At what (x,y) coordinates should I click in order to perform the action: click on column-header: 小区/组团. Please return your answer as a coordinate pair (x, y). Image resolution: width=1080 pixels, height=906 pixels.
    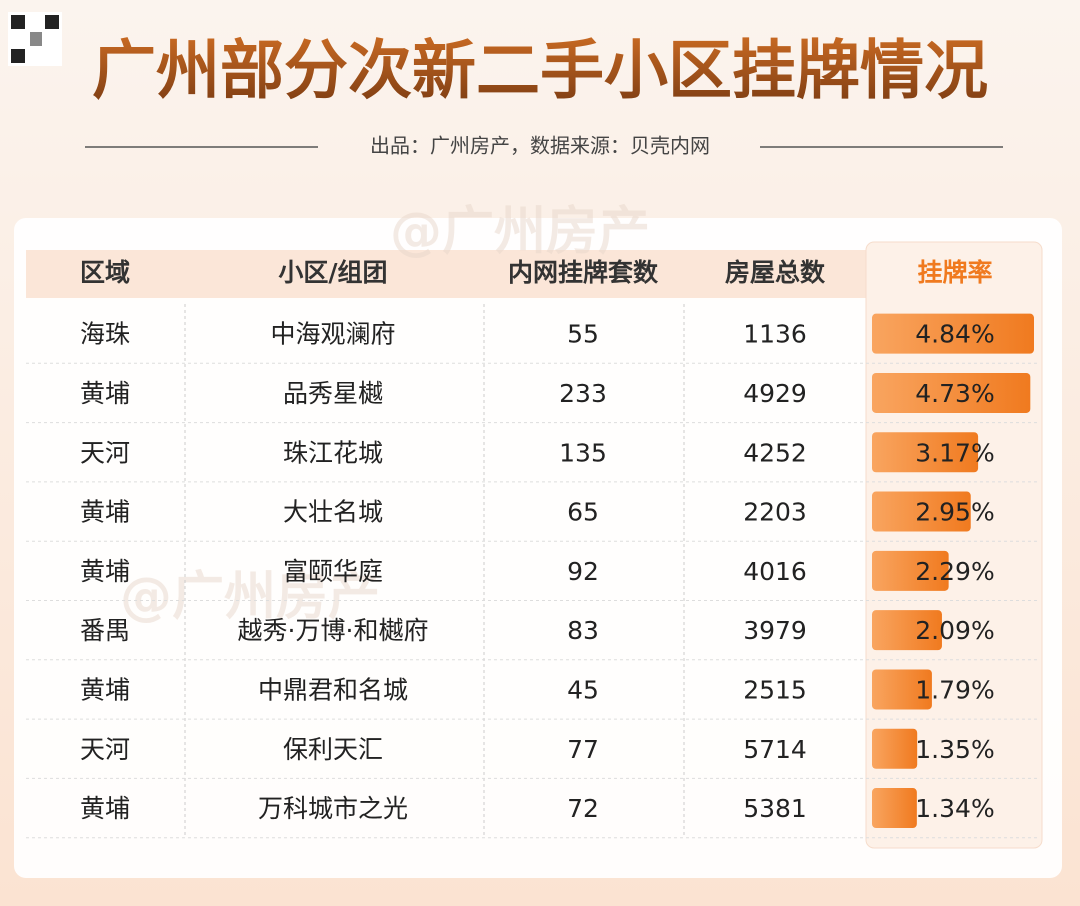
    Looking at the image, I should click on (332, 272).